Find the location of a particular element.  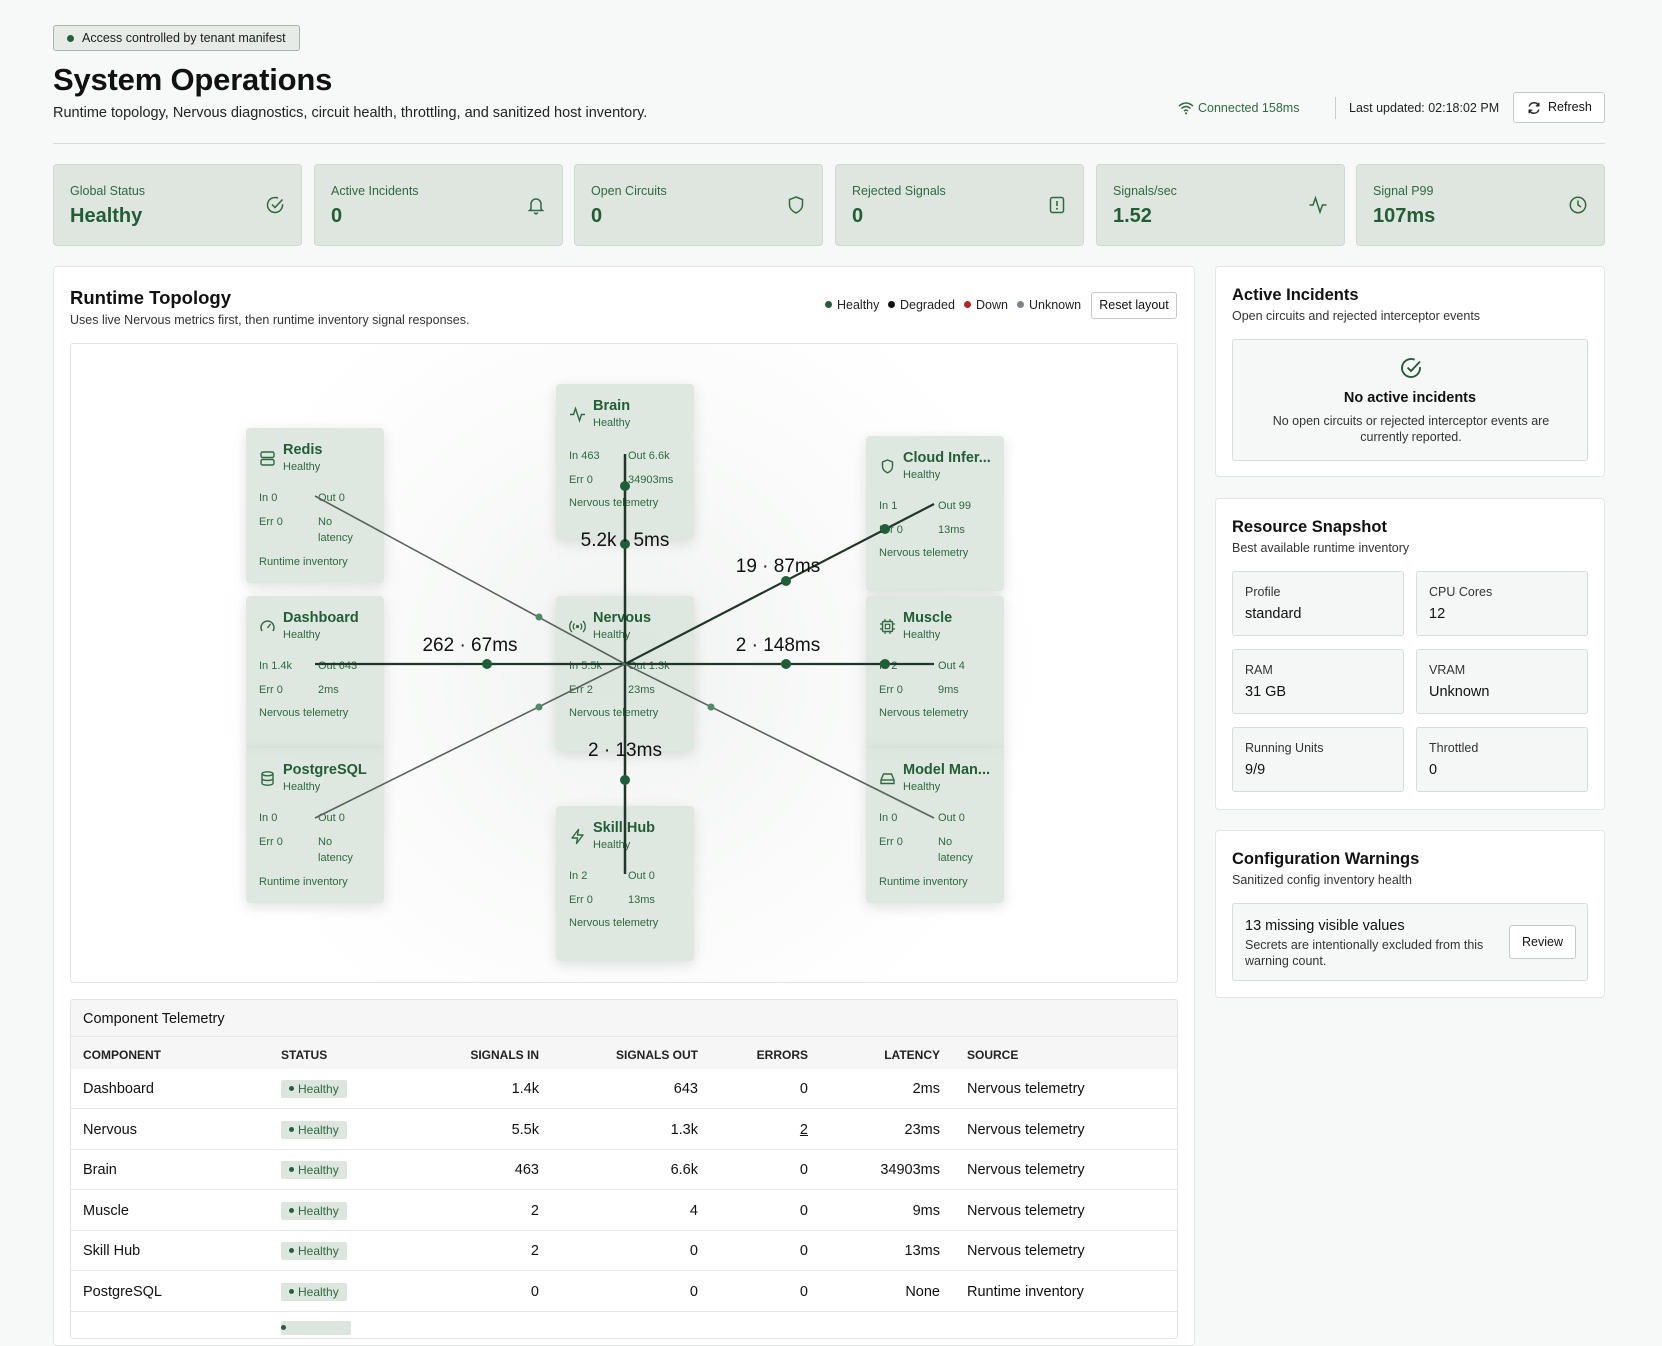

clock-icon is located at coordinates (1578, 205).